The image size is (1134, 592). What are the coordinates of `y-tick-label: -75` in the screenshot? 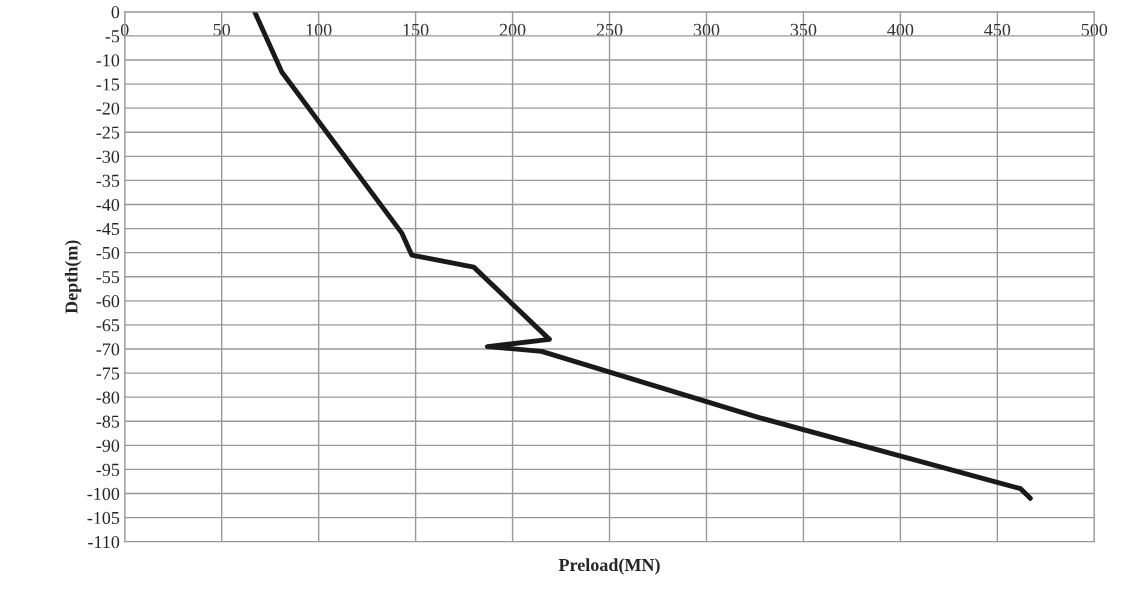 It's located at (108, 373).